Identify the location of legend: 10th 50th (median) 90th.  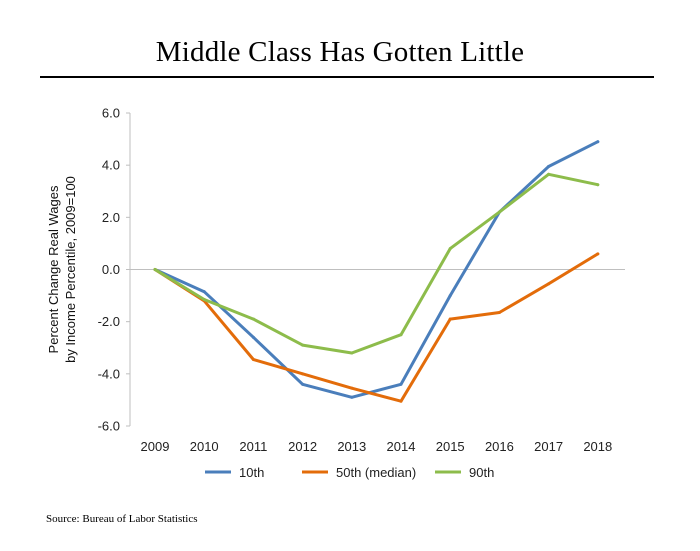
(349, 472).